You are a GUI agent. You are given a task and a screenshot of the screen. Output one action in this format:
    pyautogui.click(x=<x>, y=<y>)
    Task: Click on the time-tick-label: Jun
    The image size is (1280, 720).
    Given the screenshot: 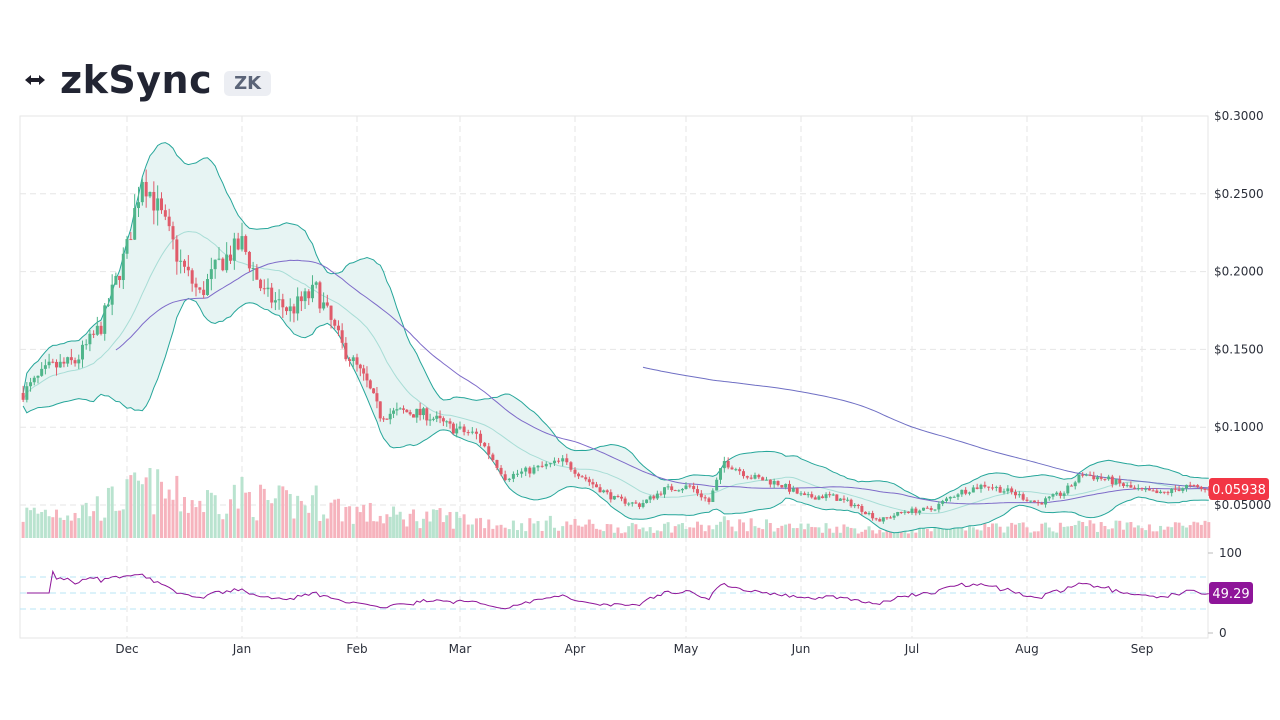 What is the action you would take?
    pyautogui.click(x=801, y=649)
    